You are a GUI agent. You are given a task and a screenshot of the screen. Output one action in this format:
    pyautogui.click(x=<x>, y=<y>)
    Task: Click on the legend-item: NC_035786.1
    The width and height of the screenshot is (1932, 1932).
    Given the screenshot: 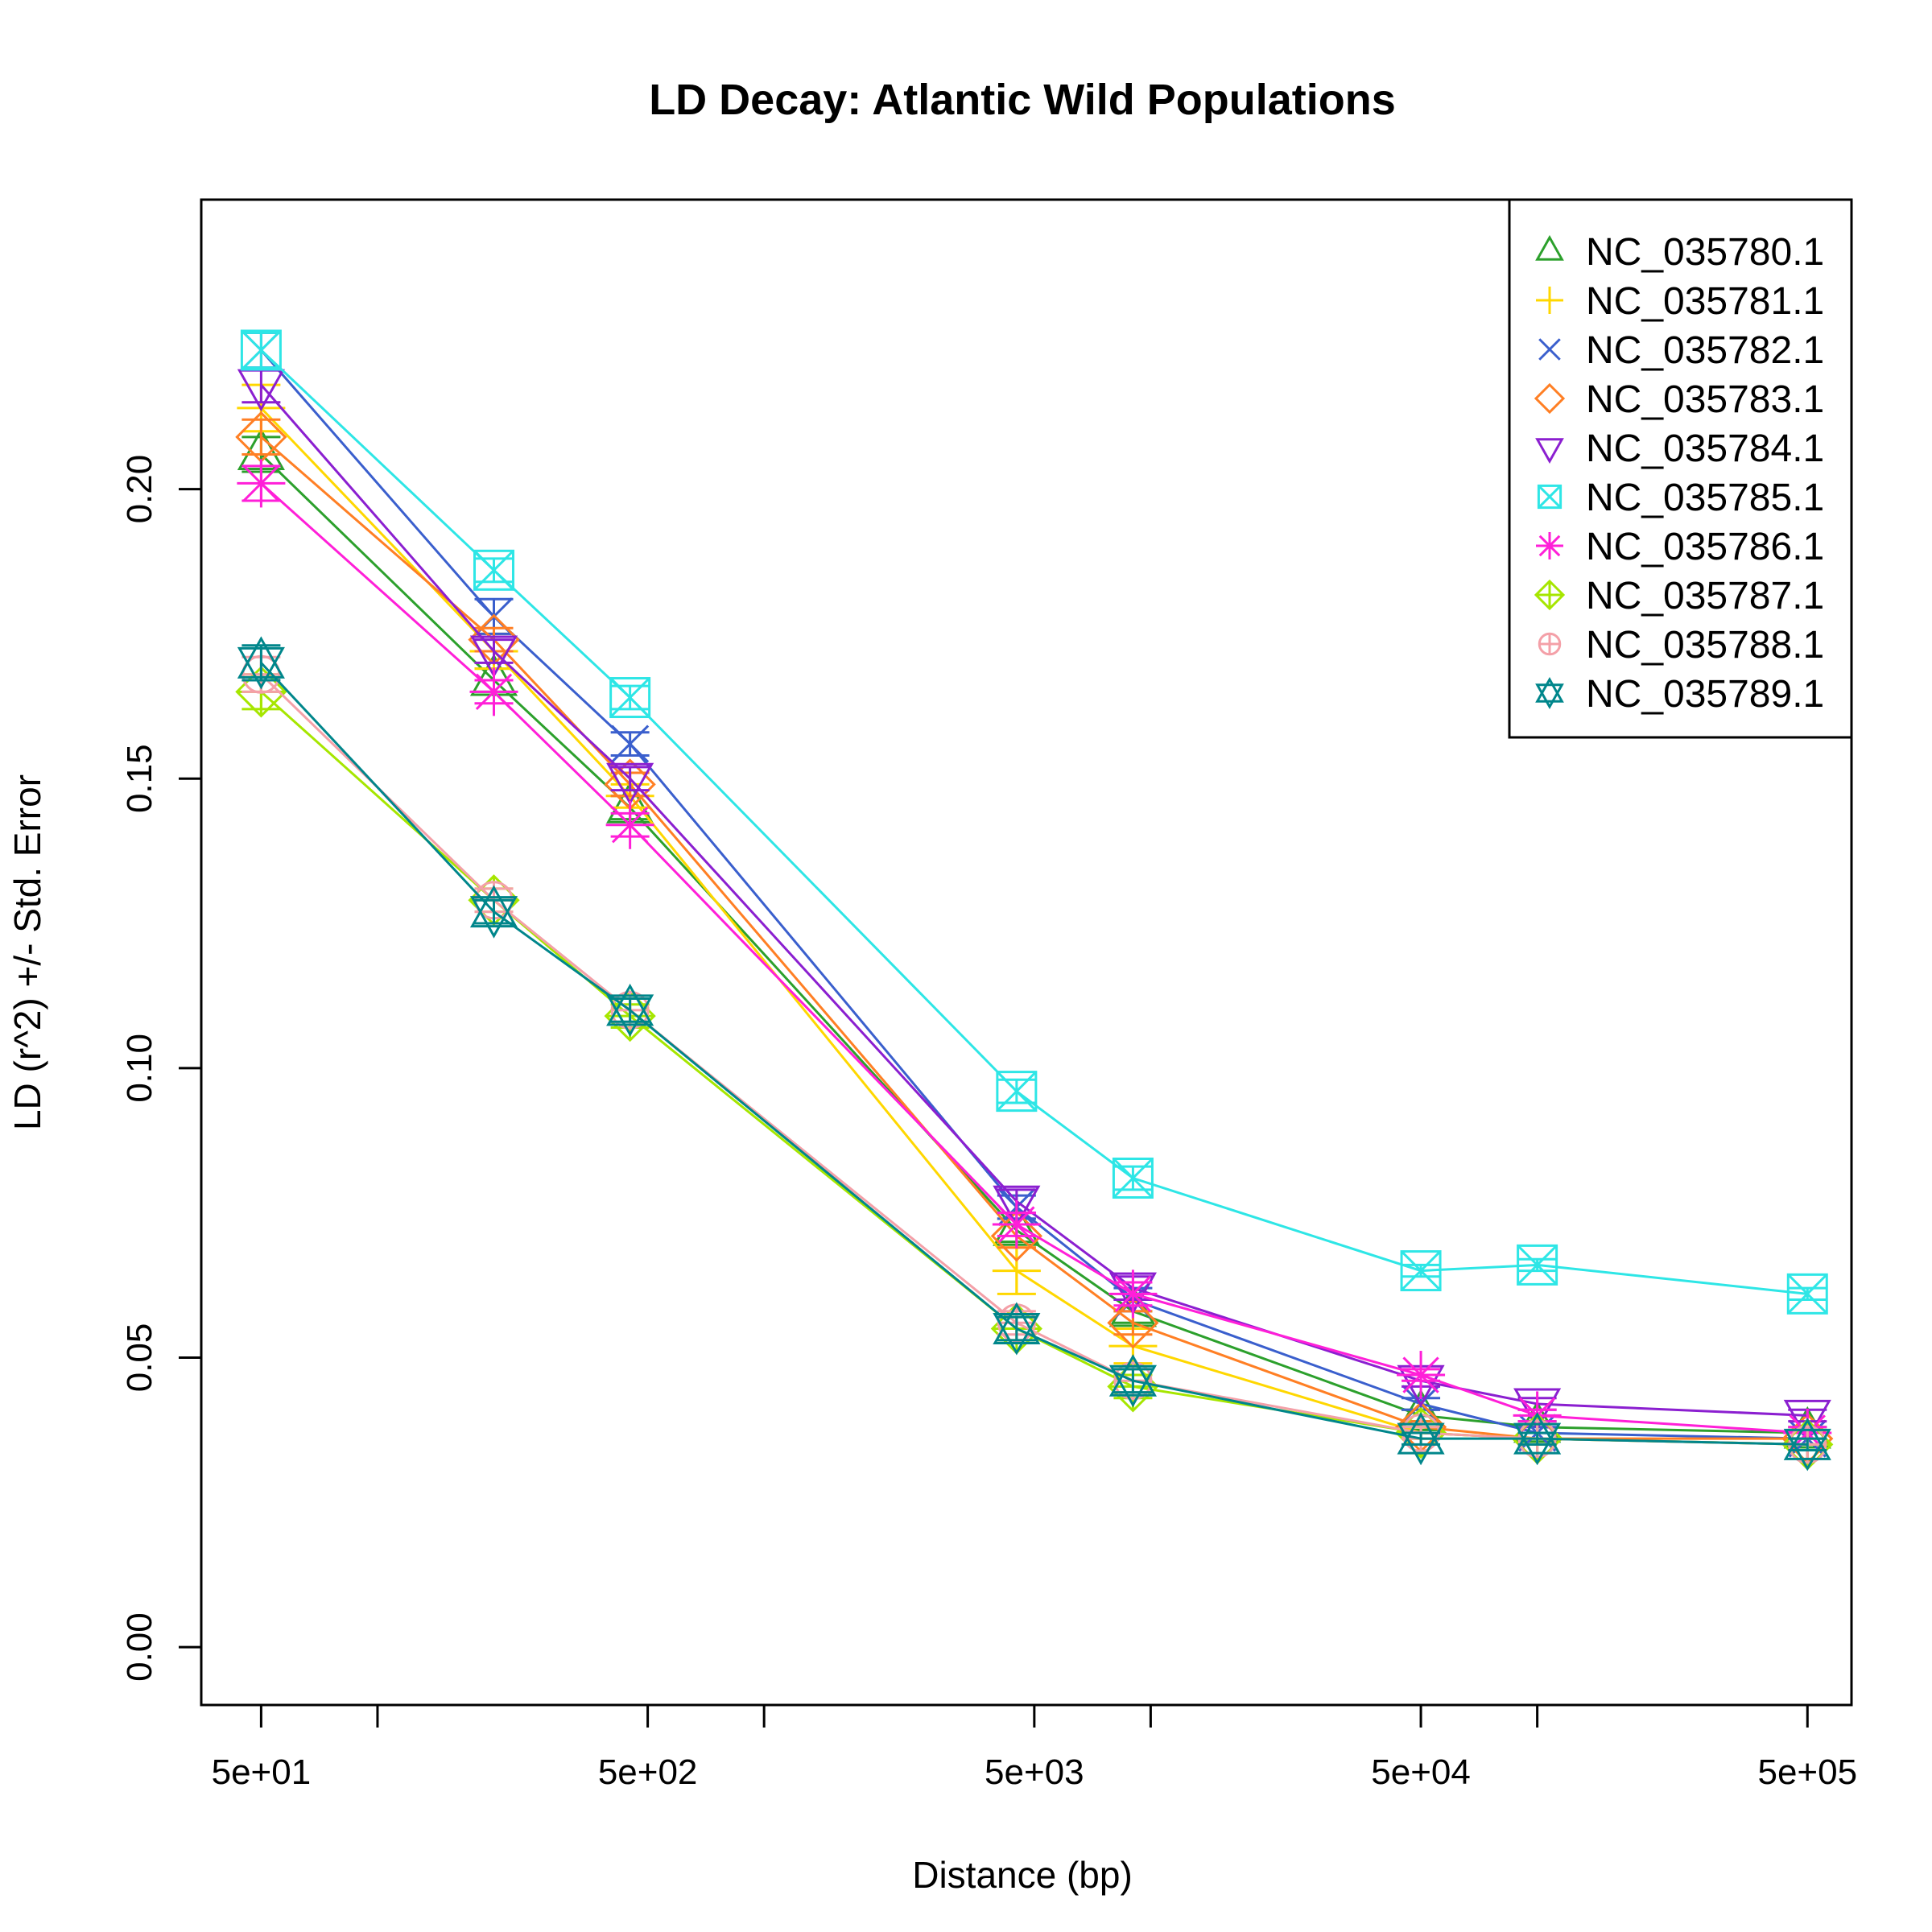 What is the action you would take?
    pyautogui.click(x=1680, y=547)
    